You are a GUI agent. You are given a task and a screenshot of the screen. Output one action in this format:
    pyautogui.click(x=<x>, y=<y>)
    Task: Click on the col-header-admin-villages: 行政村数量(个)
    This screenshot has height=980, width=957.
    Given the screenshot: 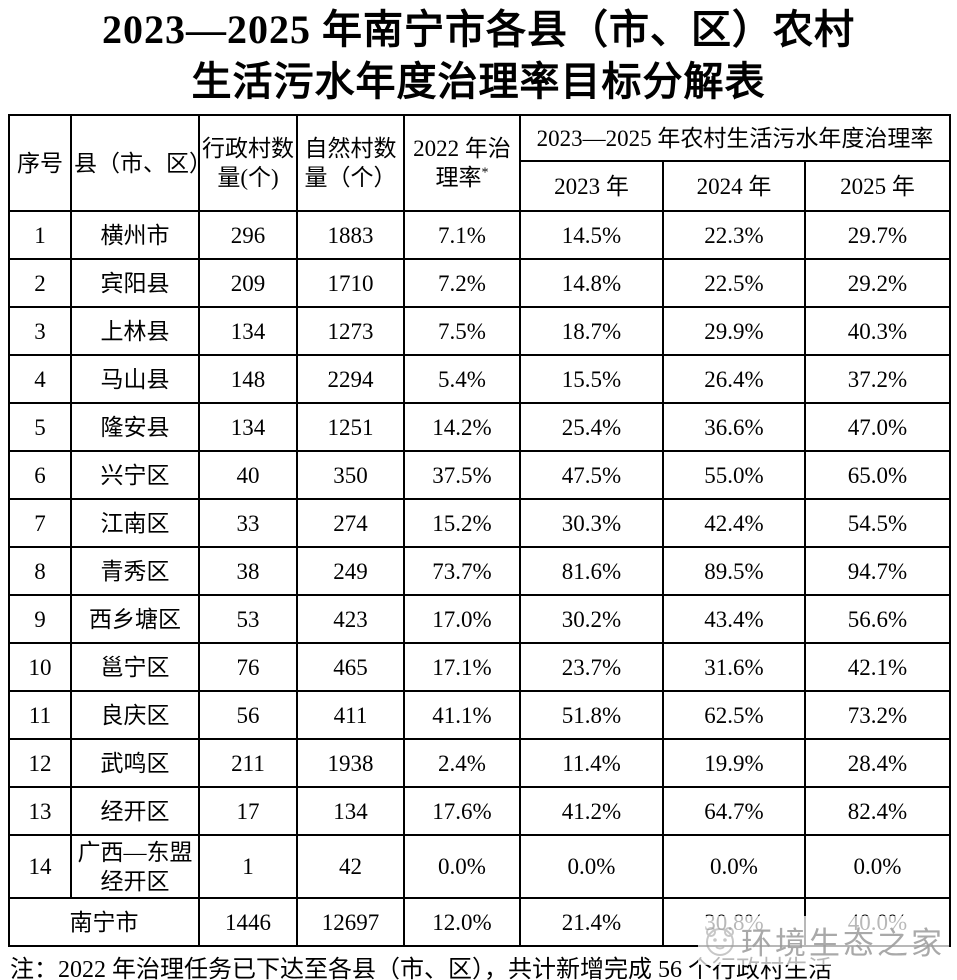 What is the action you would take?
    pyautogui.click(x=248, y=163)
    